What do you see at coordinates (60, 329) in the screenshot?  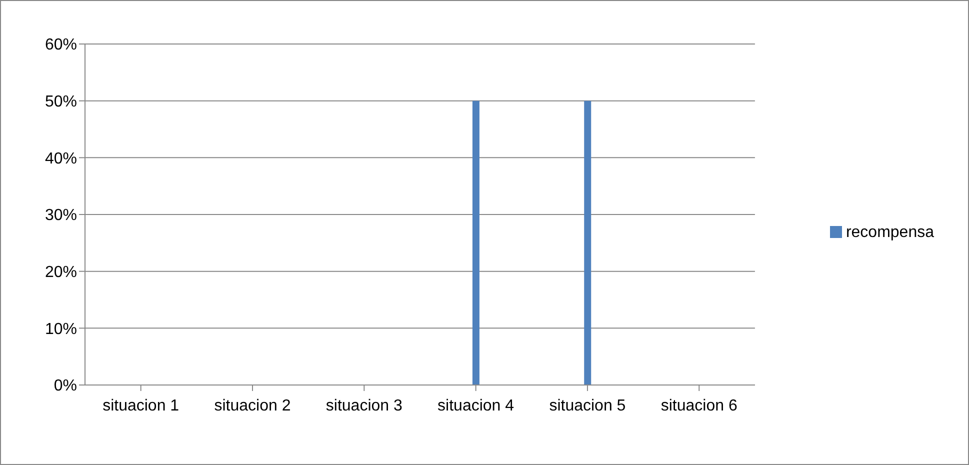 I see `y-tick-label: 10%` at bounding box center [60, 329].